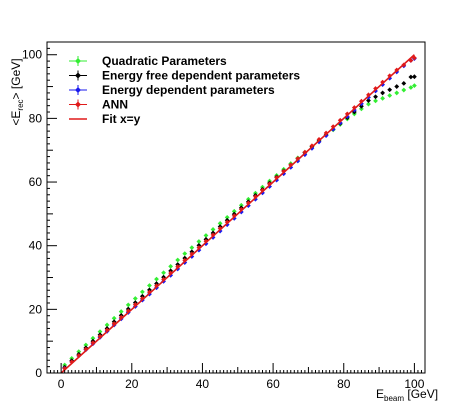  Describe the element at coordinates (16, 78) in the screenshot. I see `y-axis-title-post: > [GeV]` at that location.